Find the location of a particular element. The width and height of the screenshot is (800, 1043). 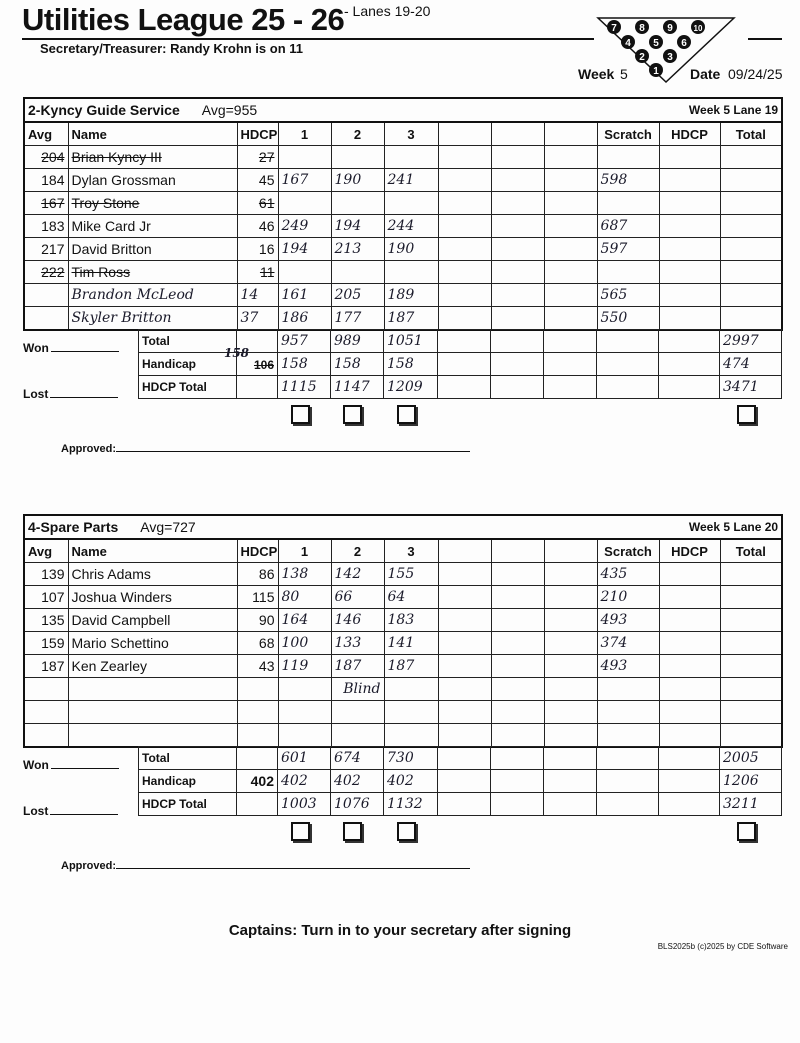

totals-series: 474 is located at coordinates (750, 364).